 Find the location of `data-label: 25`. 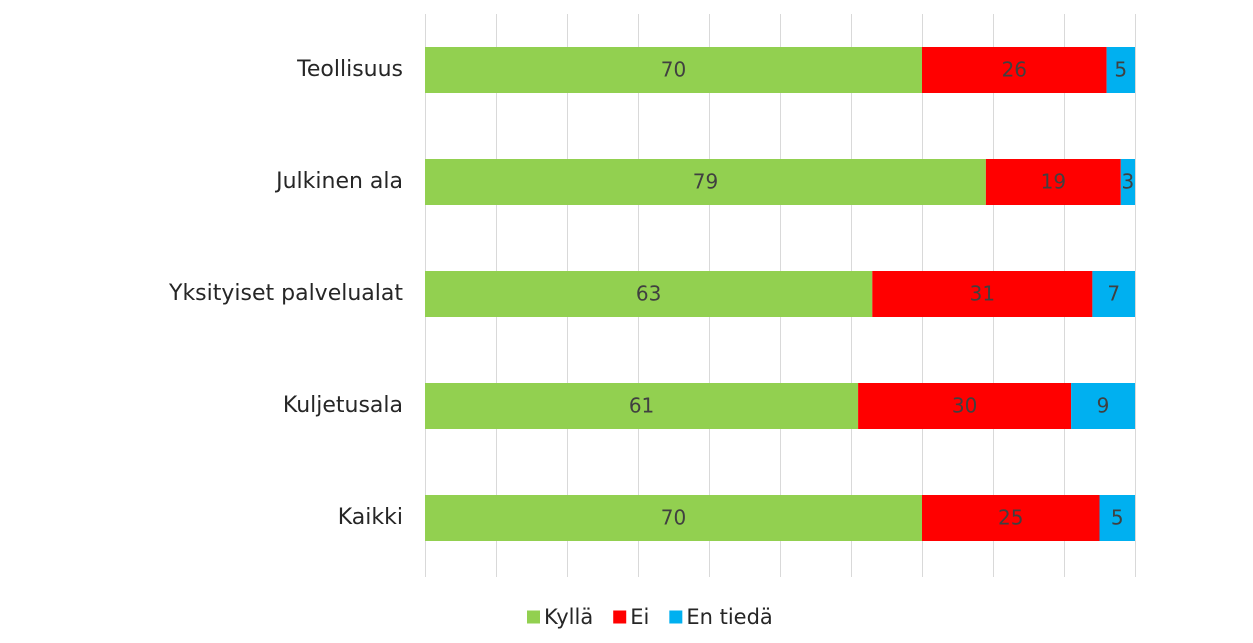

data-label: 25 is located at coordinates (1010, 518).